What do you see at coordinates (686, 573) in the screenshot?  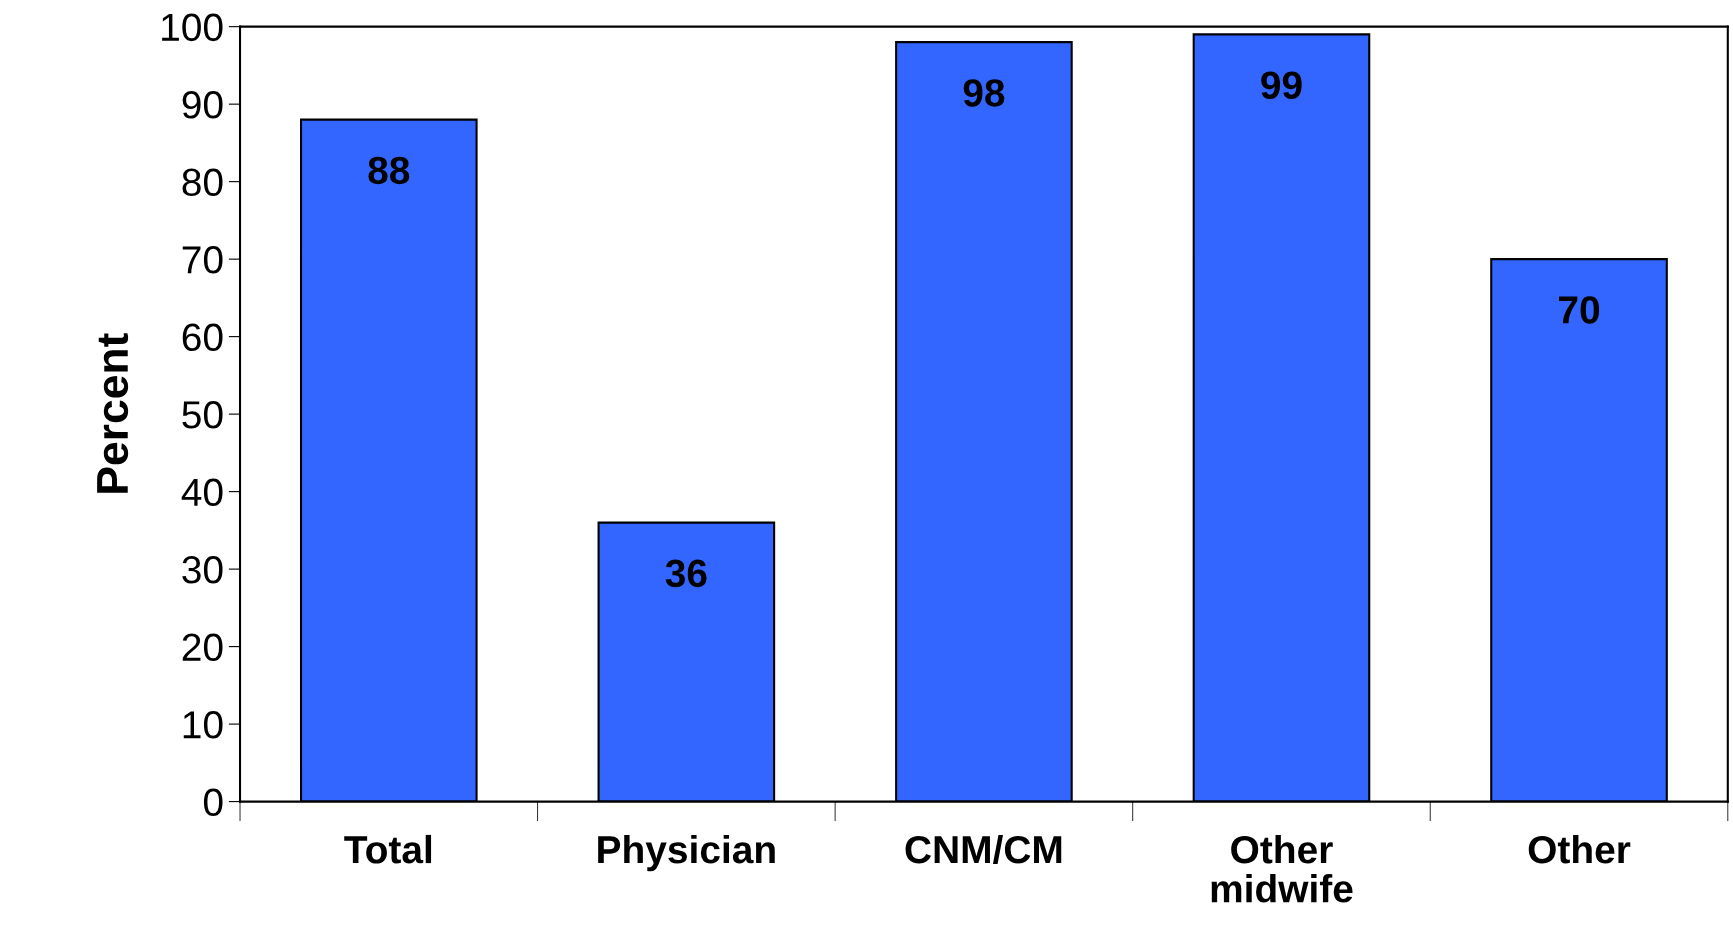 I see `data-label: 36` at bounding box center [686, 573].